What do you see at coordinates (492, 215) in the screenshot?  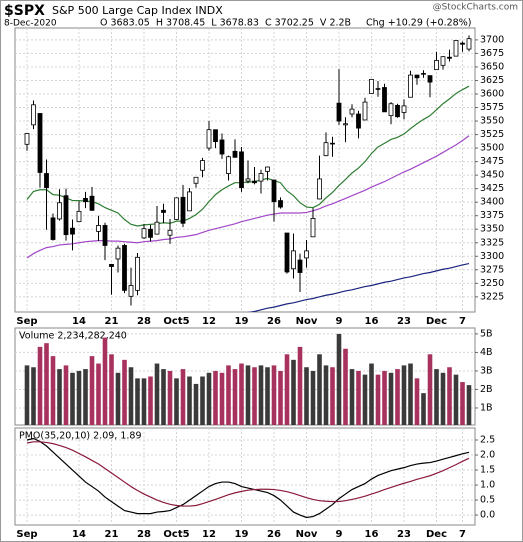 I see `y-tick-label: 3375` at bounding box center [492, 215].